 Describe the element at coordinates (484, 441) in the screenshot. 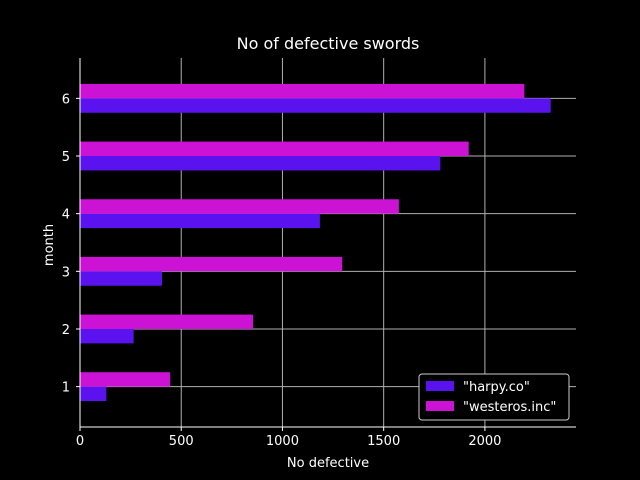

I see `x-tick-label: 2000` at that location.